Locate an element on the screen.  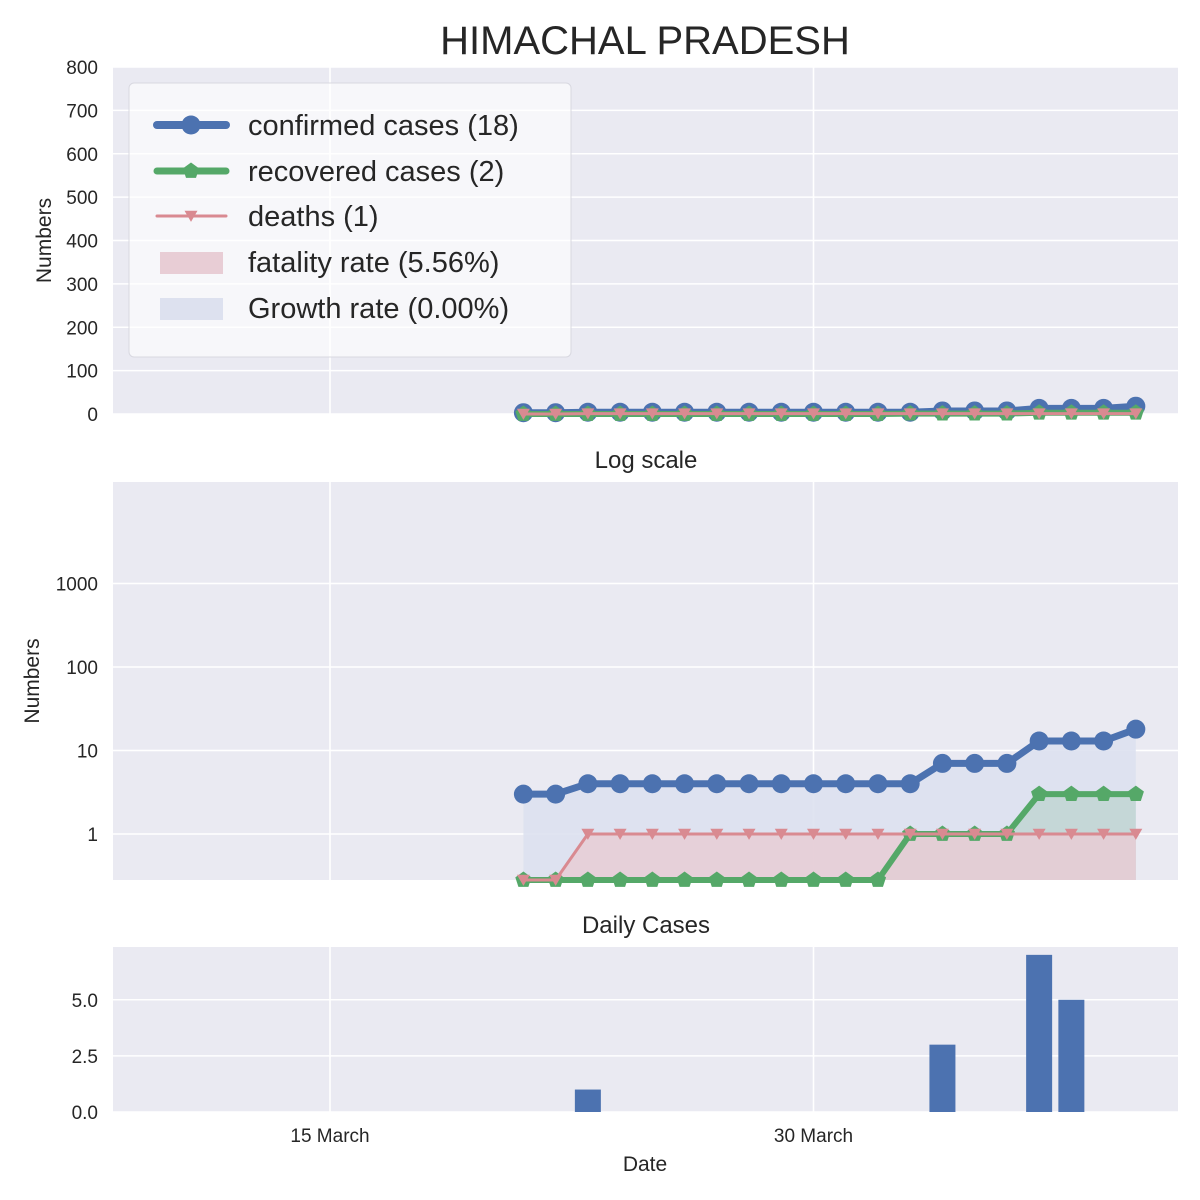
y-tick-label: 500 is located at coordinates (82, 198).